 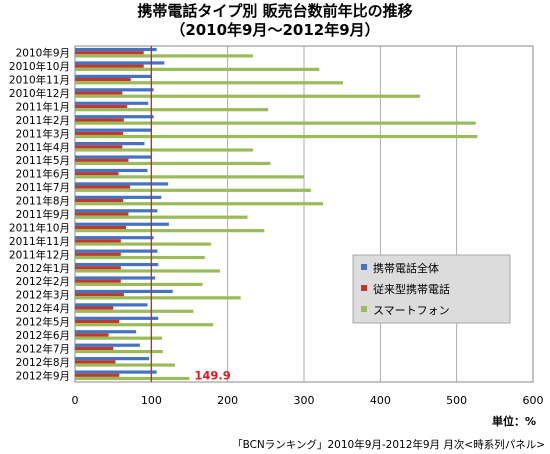 What do you see at coordinates (406, 268) in the screenshot?
I see `legend-label: 携帯電話全体` at bounding box center [406, 268].